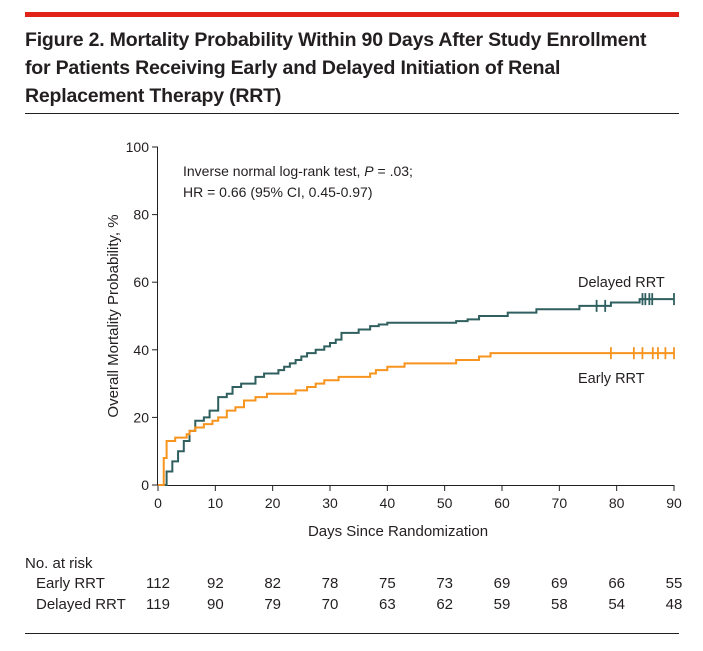  I want to click on x-tick-label: 80, so click(617, 503).